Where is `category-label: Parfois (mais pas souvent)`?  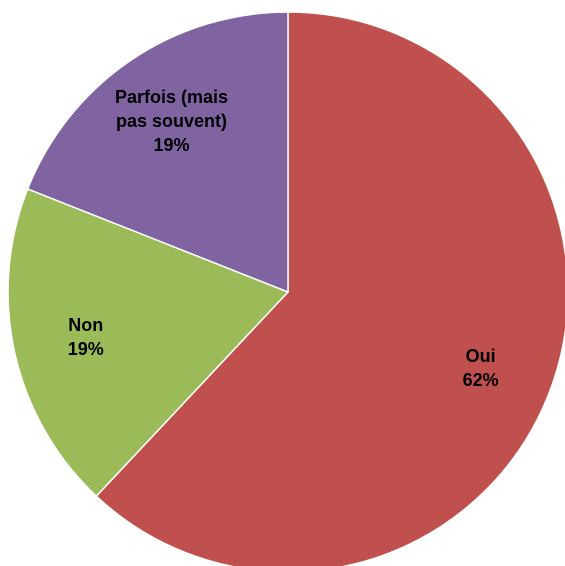
category-label: Parfois (mais pas souvent) is located at coordinates (172, 108).